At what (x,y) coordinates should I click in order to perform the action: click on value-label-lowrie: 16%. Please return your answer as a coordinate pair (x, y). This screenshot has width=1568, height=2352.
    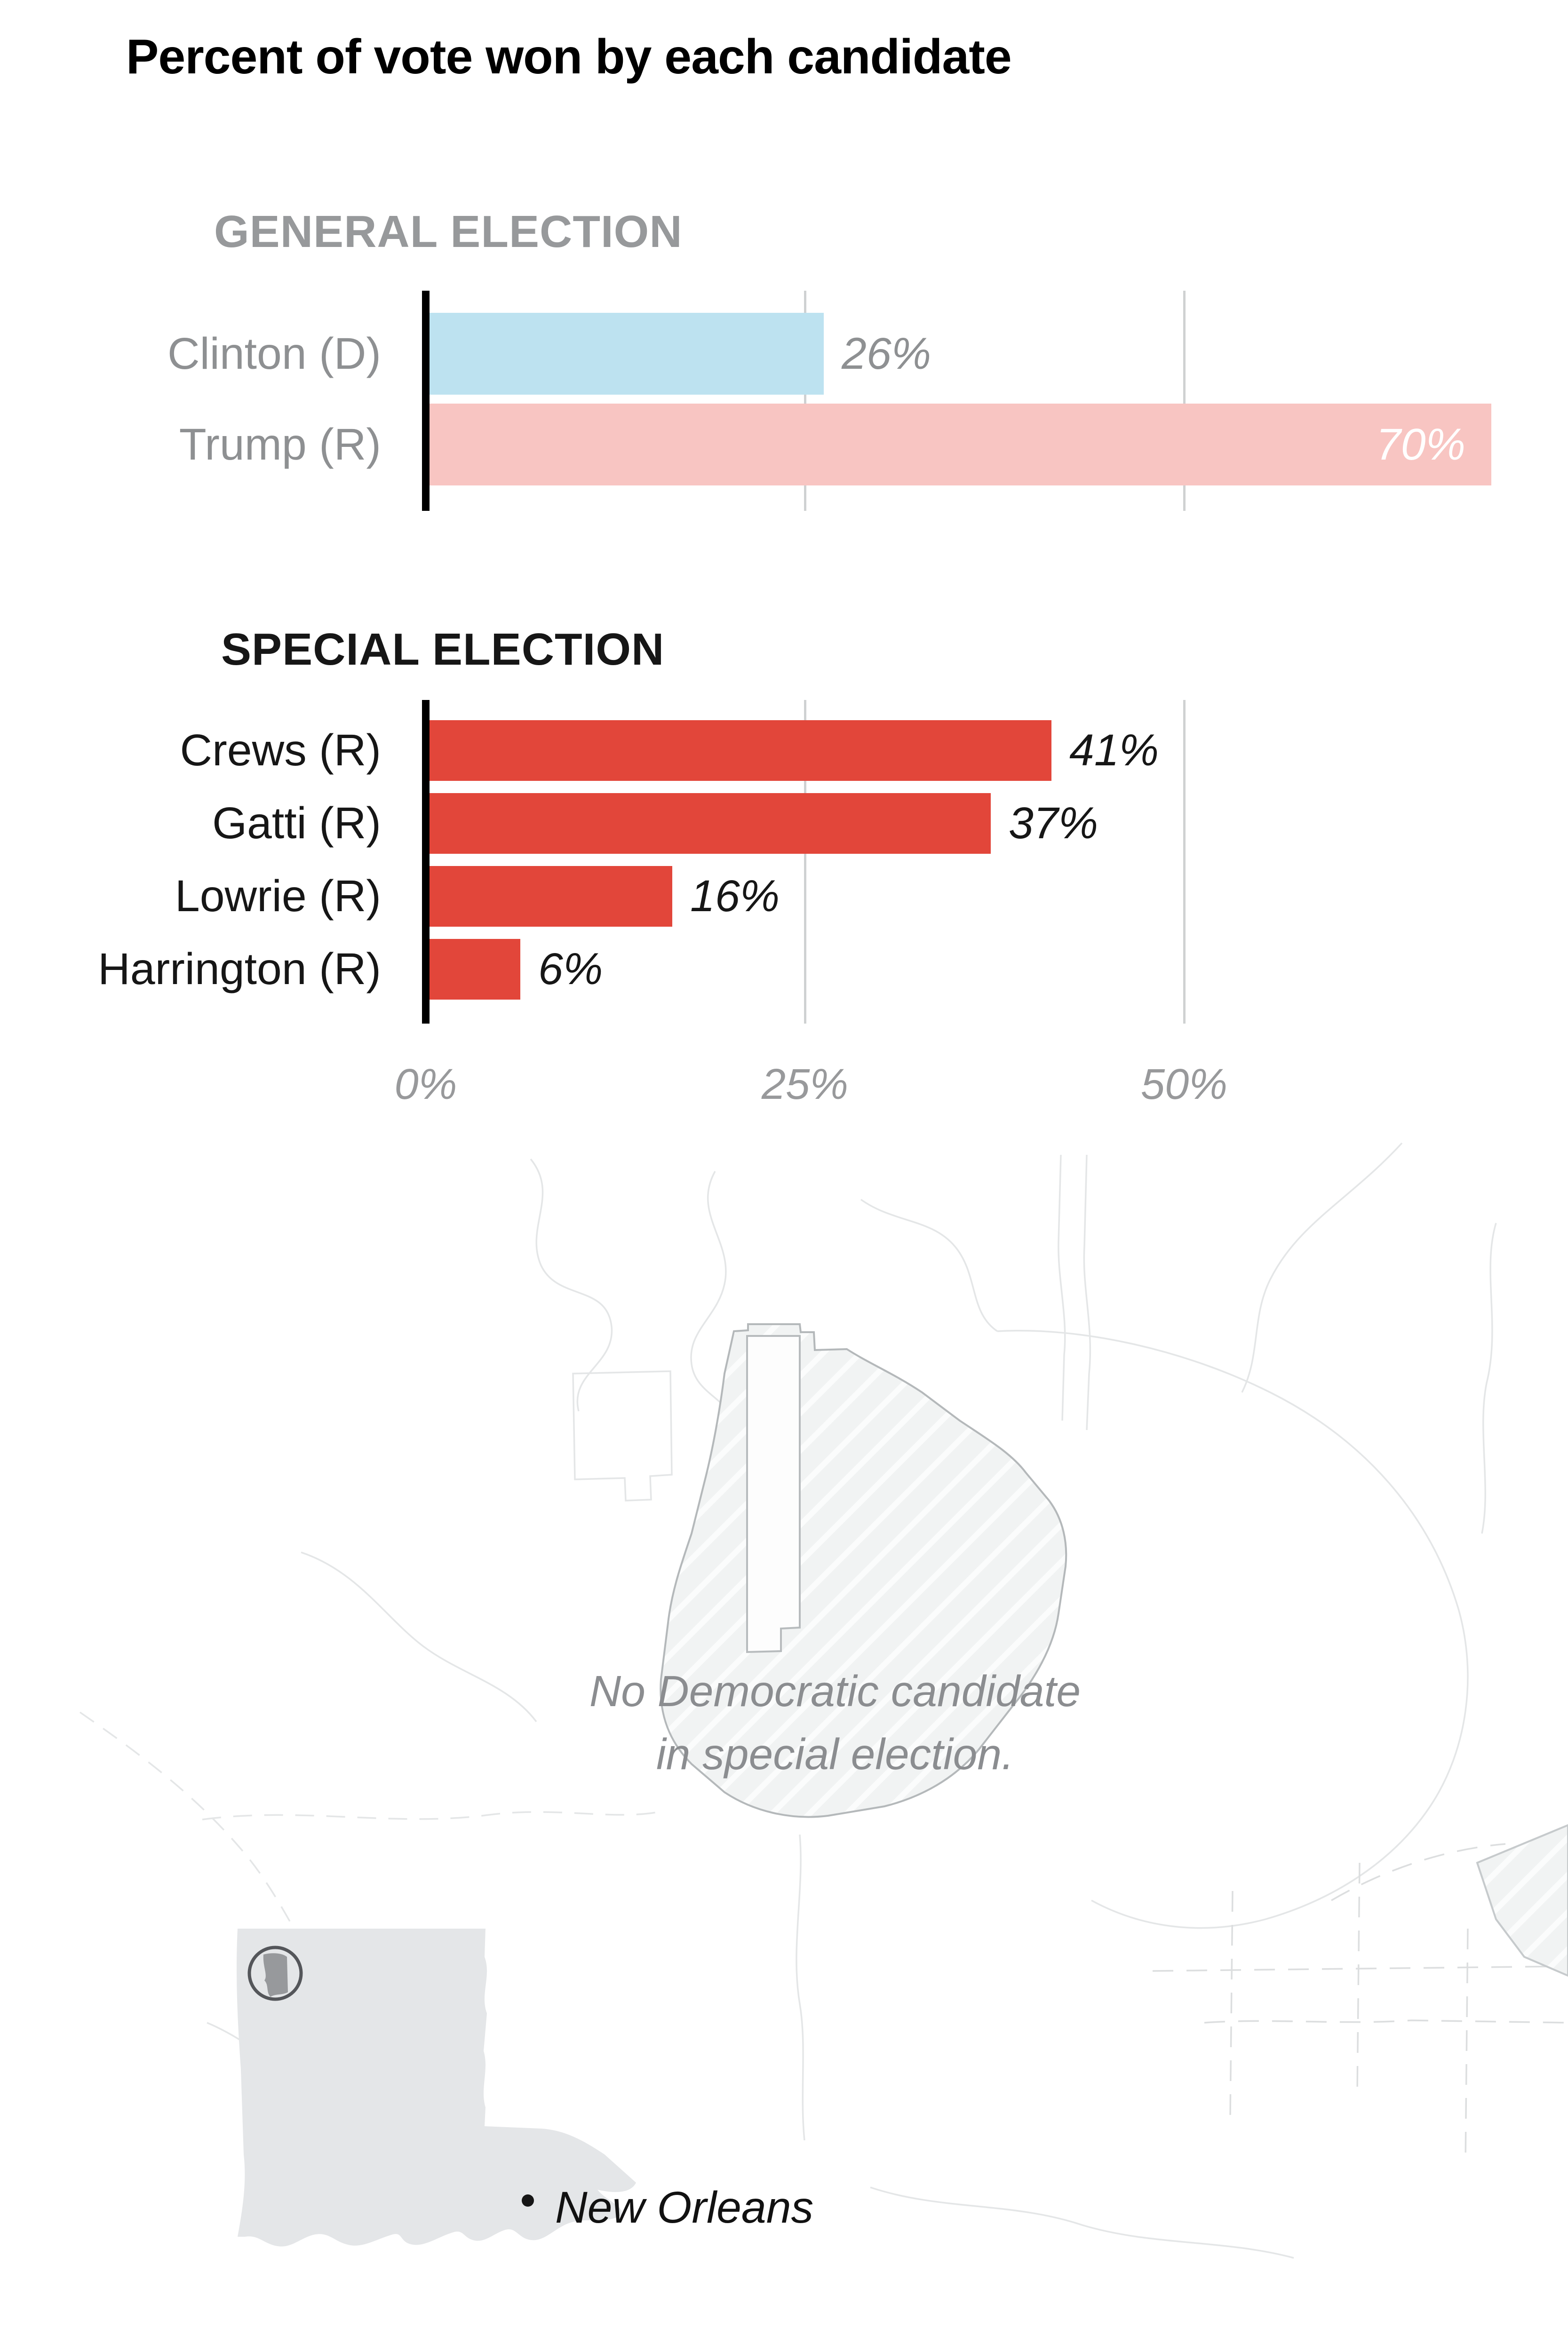
    Looking at the image, I should click on (735, 896).